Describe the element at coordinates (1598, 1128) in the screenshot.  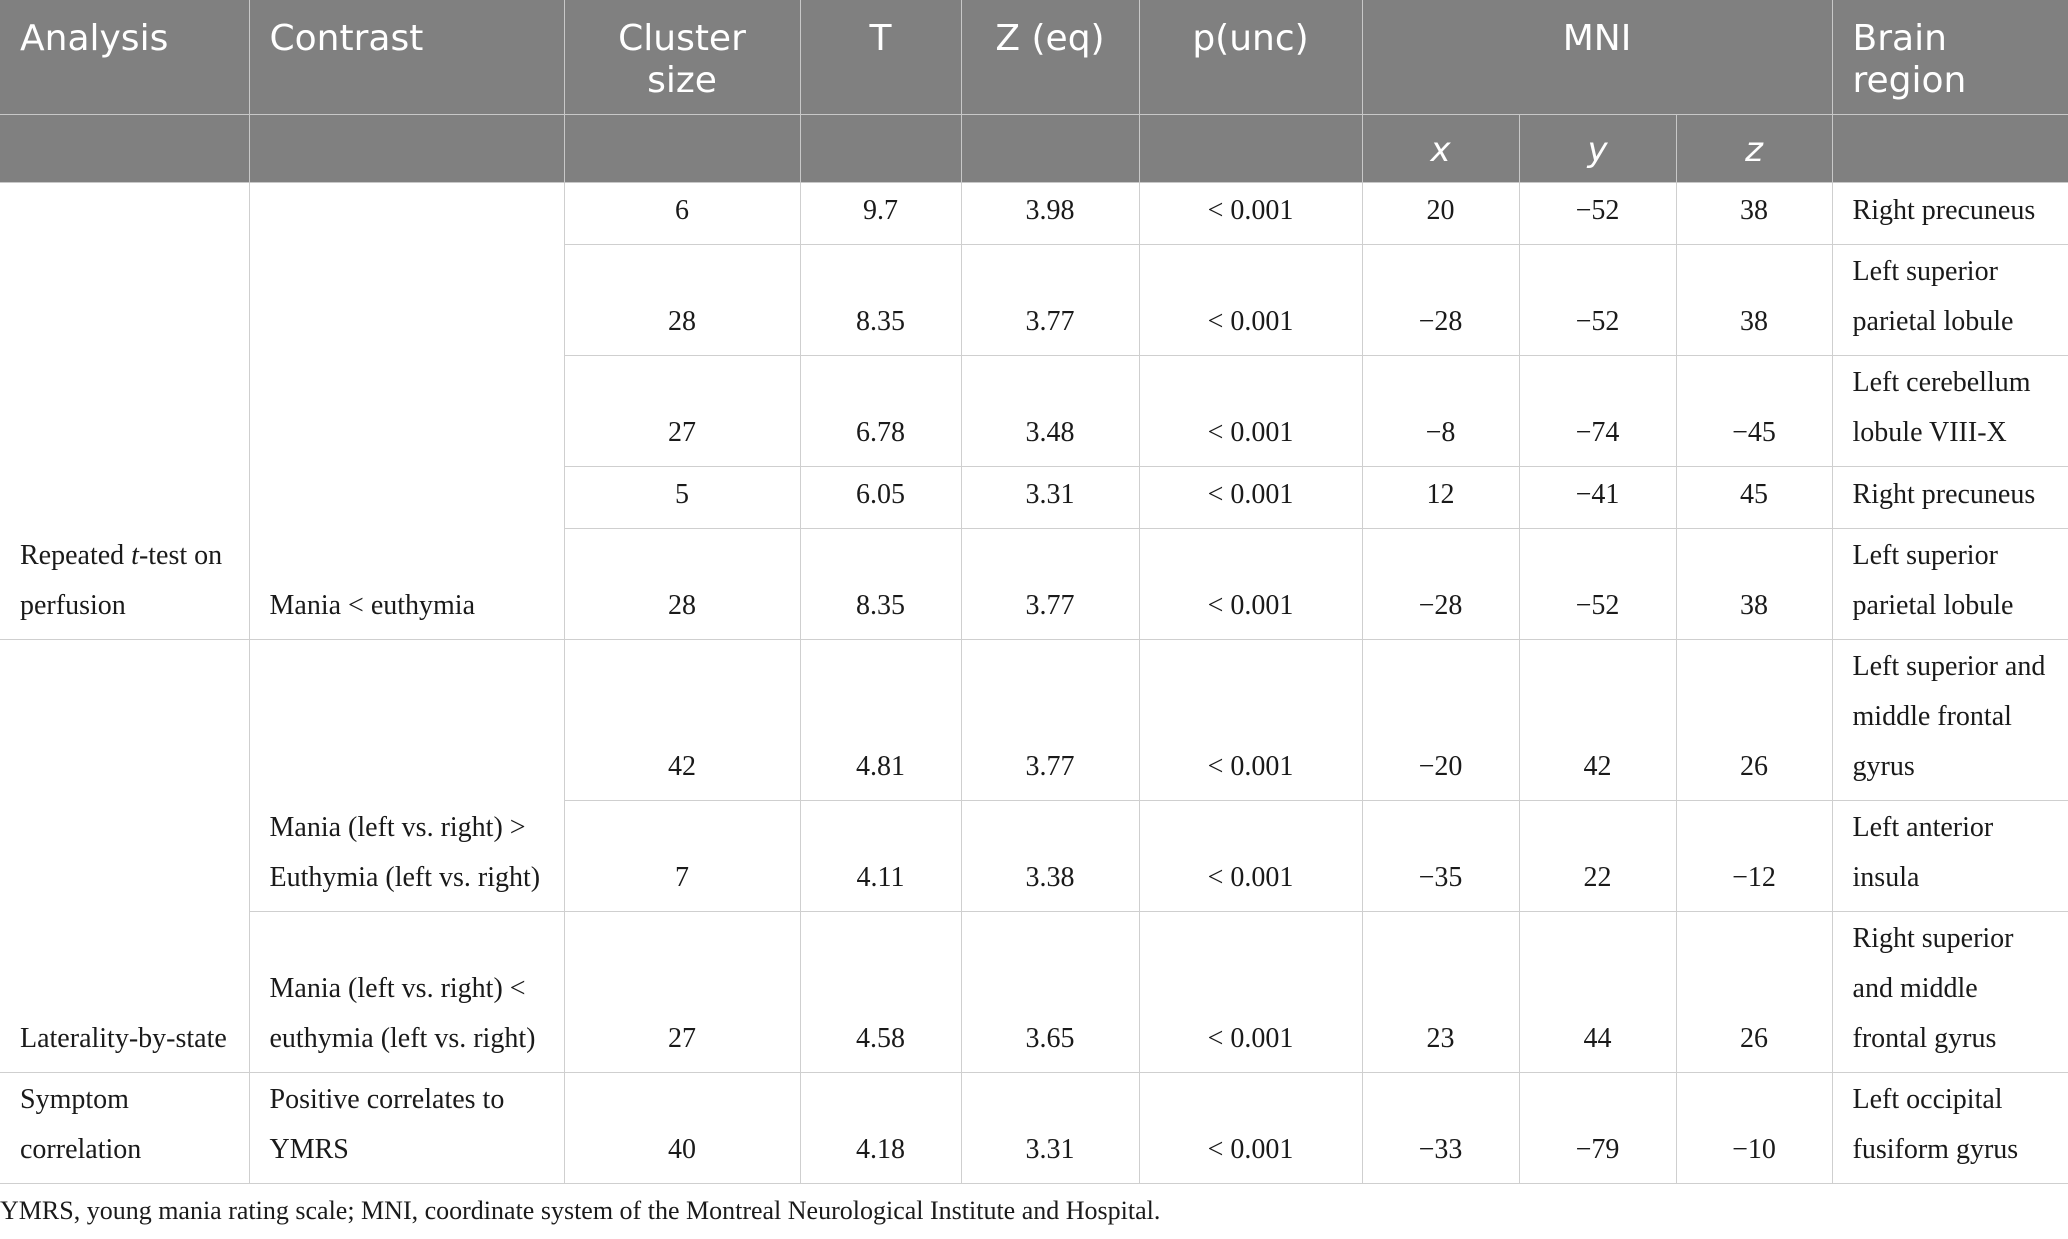
I see `mni-y-cell: −79` at that location.